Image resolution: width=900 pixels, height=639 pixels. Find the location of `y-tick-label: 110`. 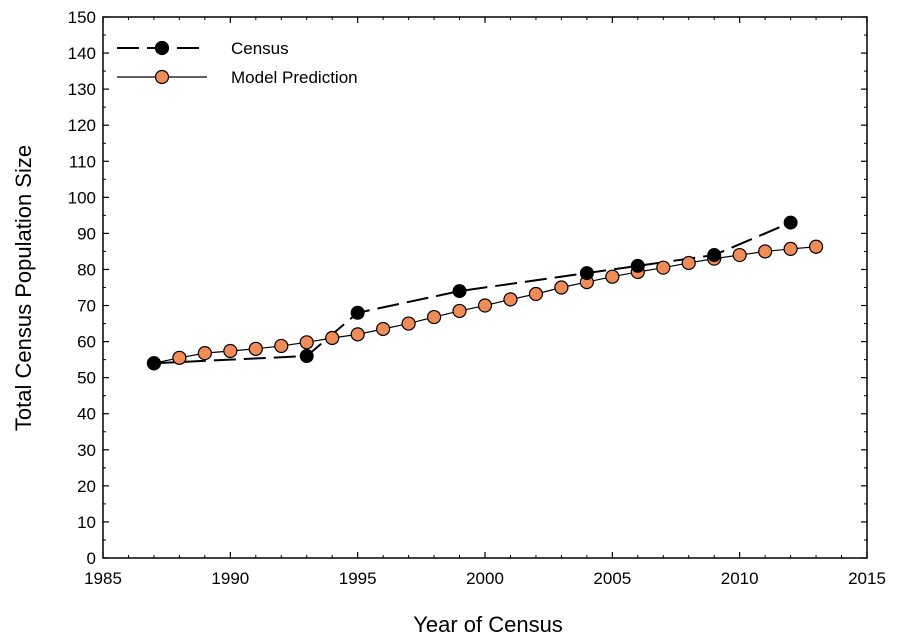

y-tick-label: 110 is located at coordinates (82, 161).